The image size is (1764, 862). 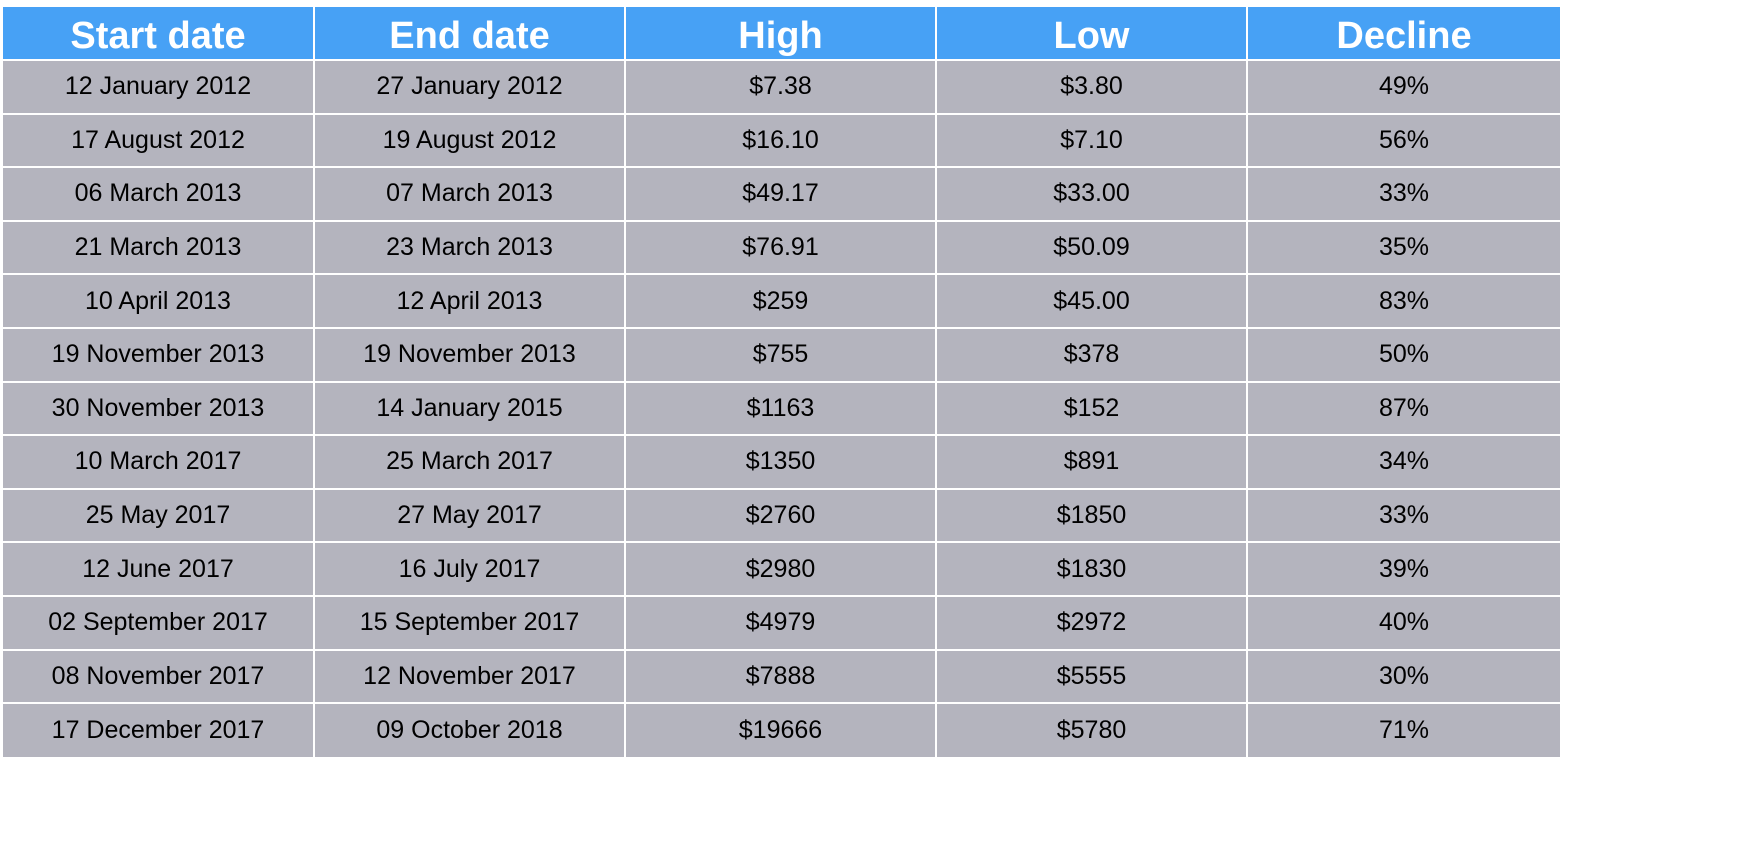 I want to click on high-cell: $259, so click(x=781, y=300).